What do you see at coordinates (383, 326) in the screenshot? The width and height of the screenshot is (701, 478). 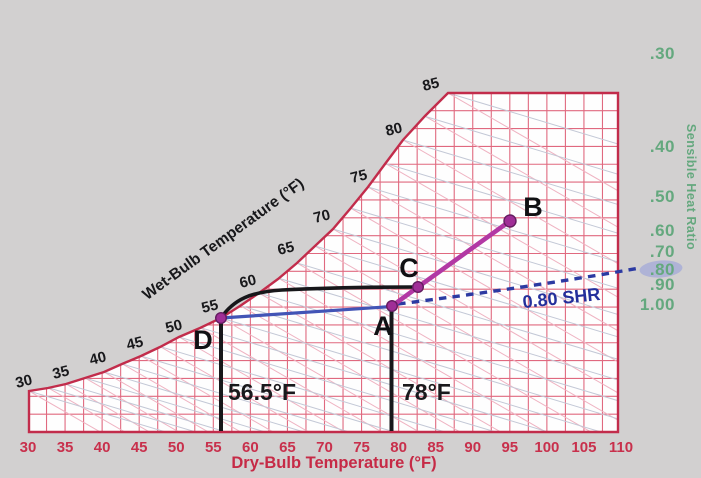 I see `point-A-label: A` at bounding box center [383, 326].